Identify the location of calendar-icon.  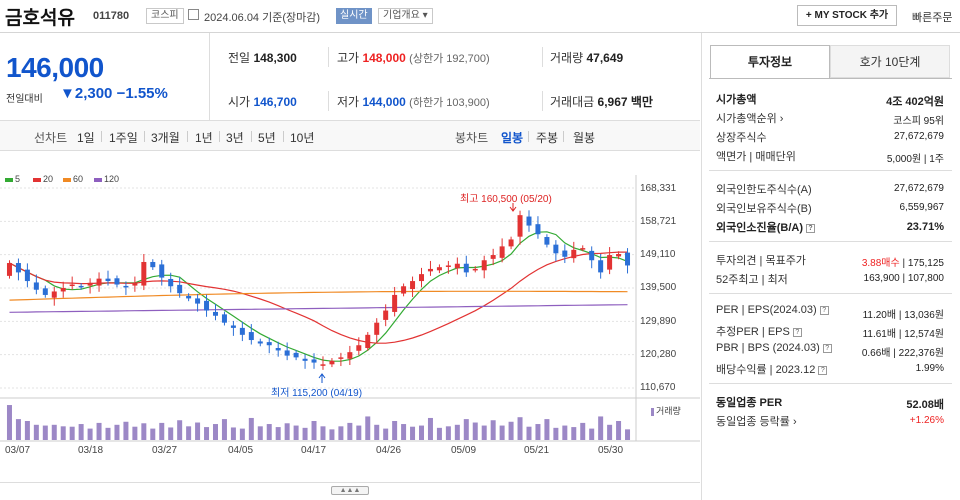
(193, 14).